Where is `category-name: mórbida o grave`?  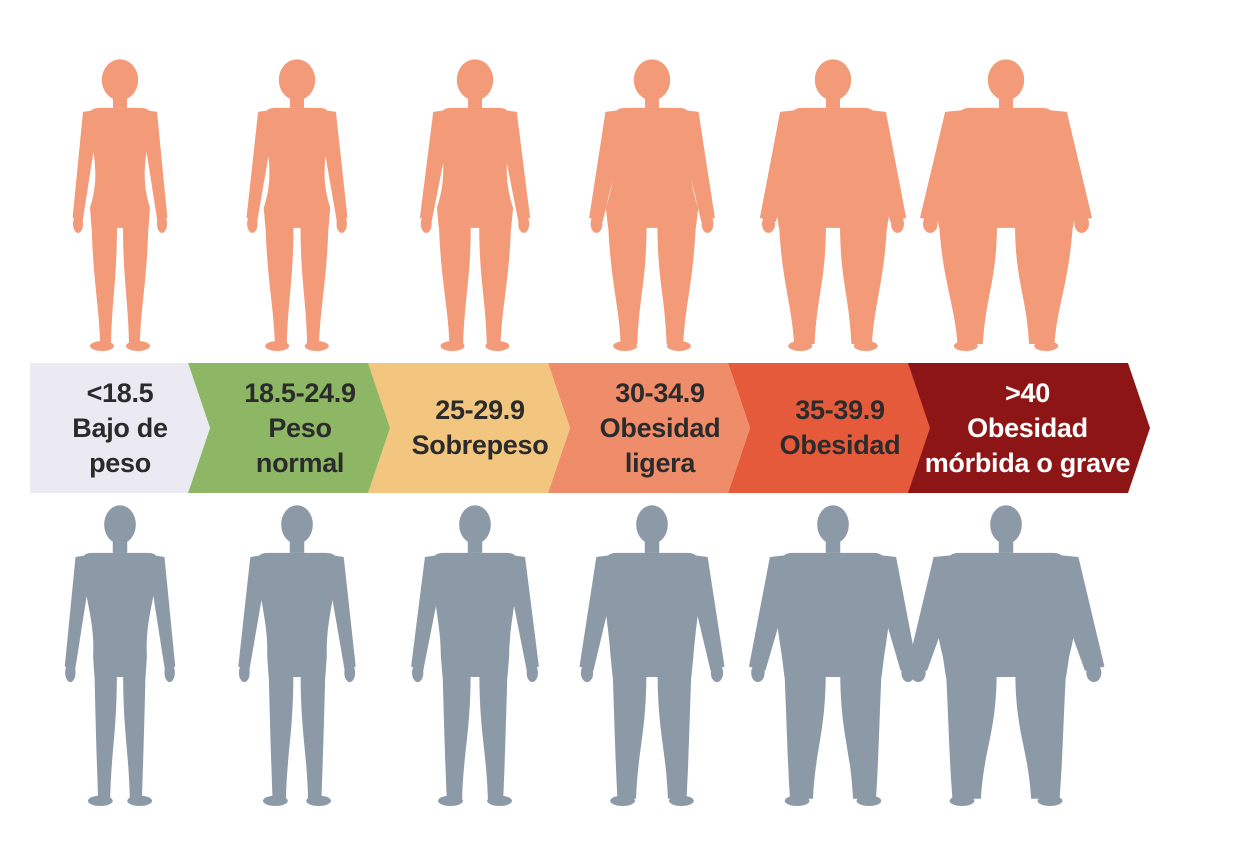
category-name: mórbida o grave is located at coordinates (1027, 462).